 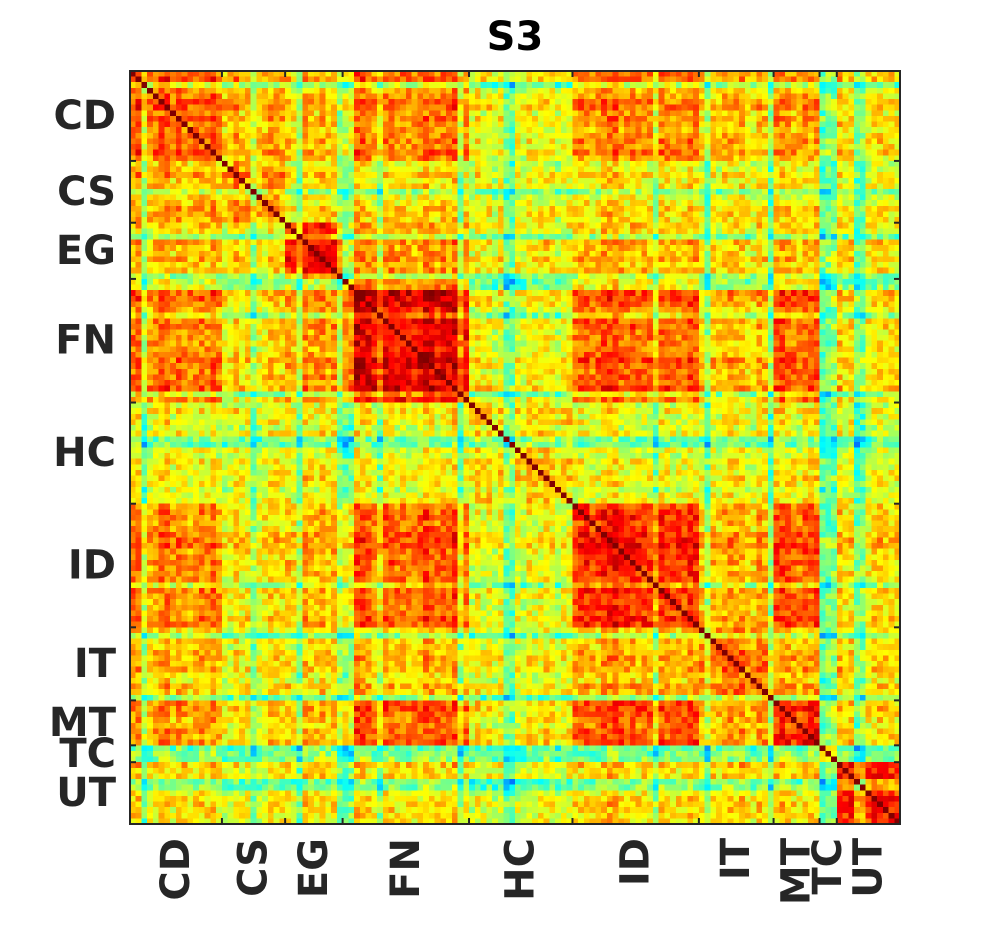 I want to click on y-tick-label-hc: HC, so click(x=84, y=453).